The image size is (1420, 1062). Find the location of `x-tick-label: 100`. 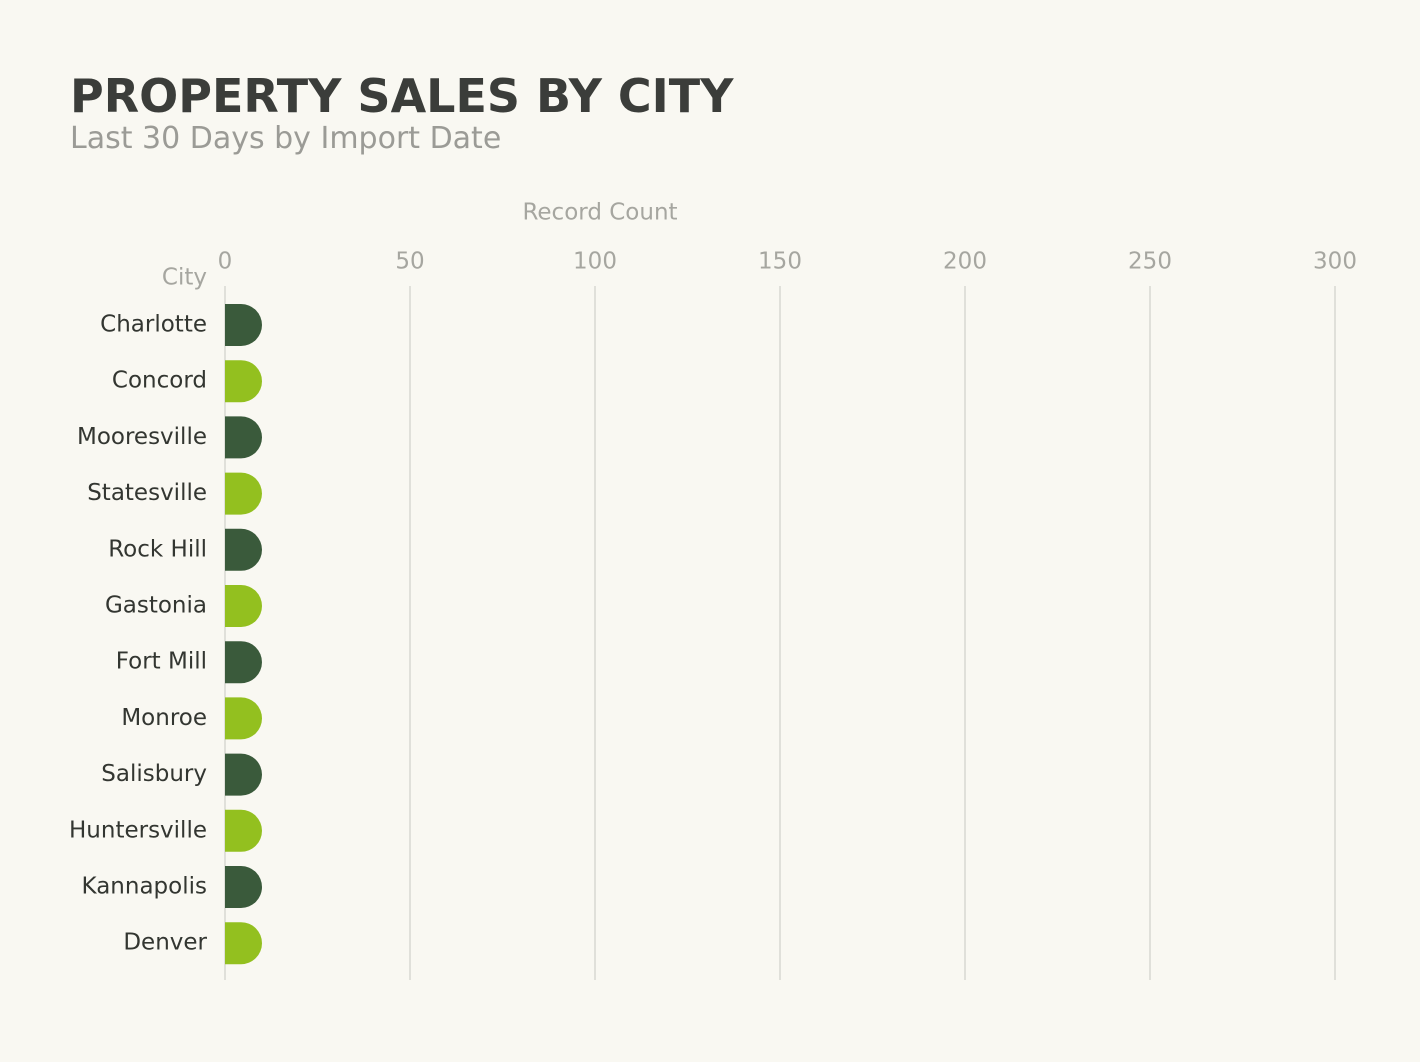

x-tick-label: 100 is located at coordinates (595, 262).